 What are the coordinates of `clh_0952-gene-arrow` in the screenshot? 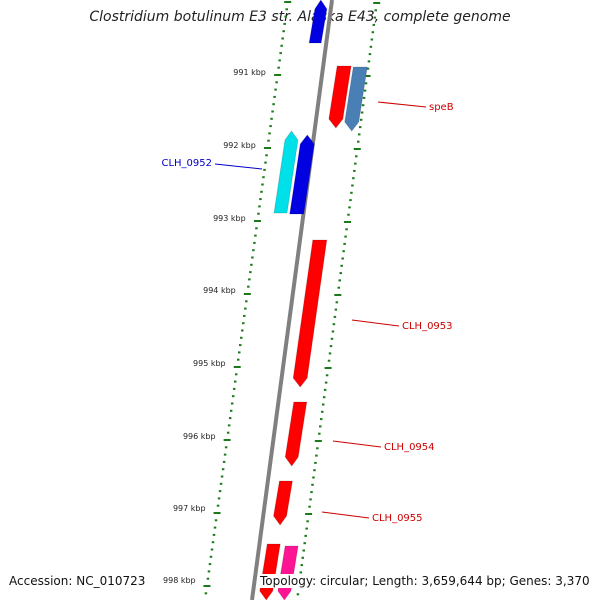 It's located at (302, 174).